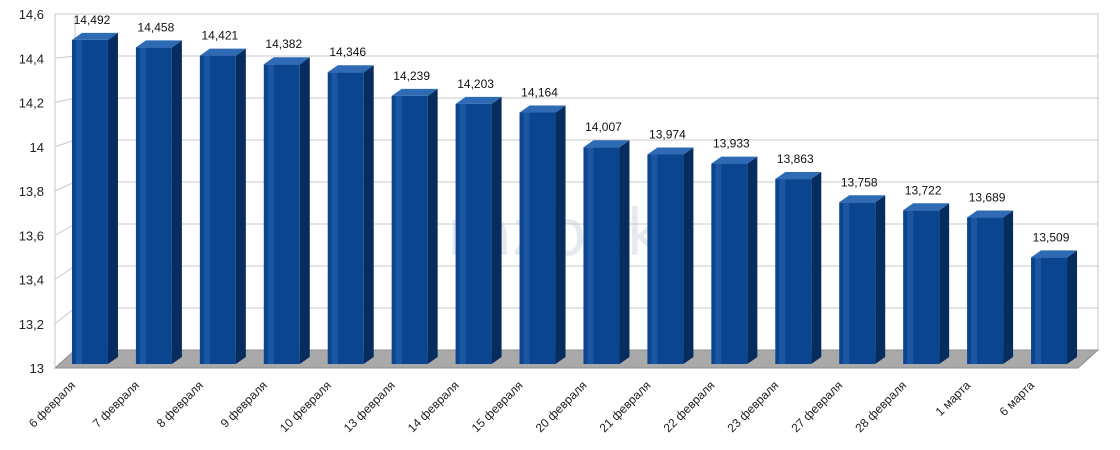  Describe the element at coordinates (283, 44) in the screenshot. I see `data-label: 14,382` at that location.